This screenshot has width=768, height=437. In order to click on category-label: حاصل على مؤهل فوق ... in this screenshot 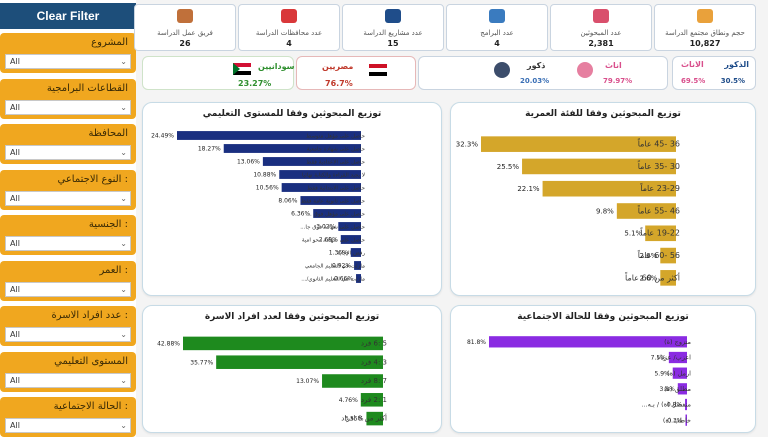, I will do `click(336, 215)`.